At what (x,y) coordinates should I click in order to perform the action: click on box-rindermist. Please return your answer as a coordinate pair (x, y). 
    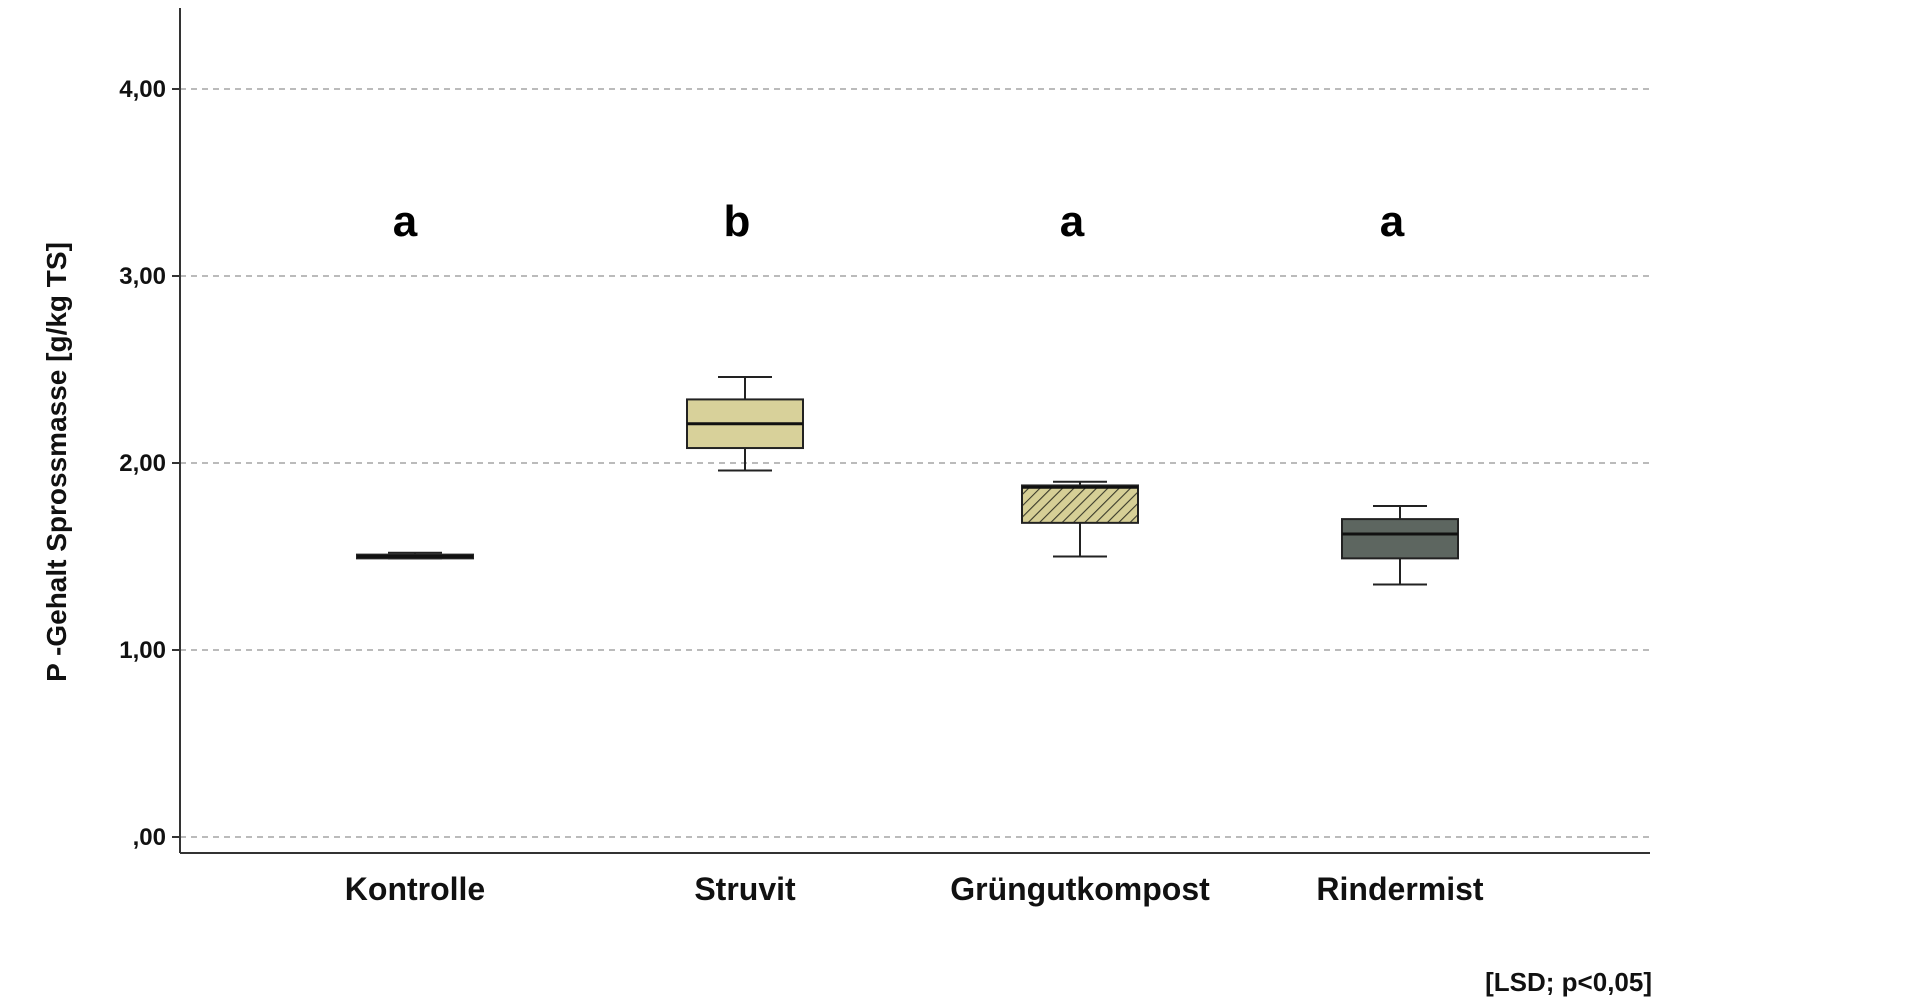
    Looking at the image, I should click on (1400, 545).